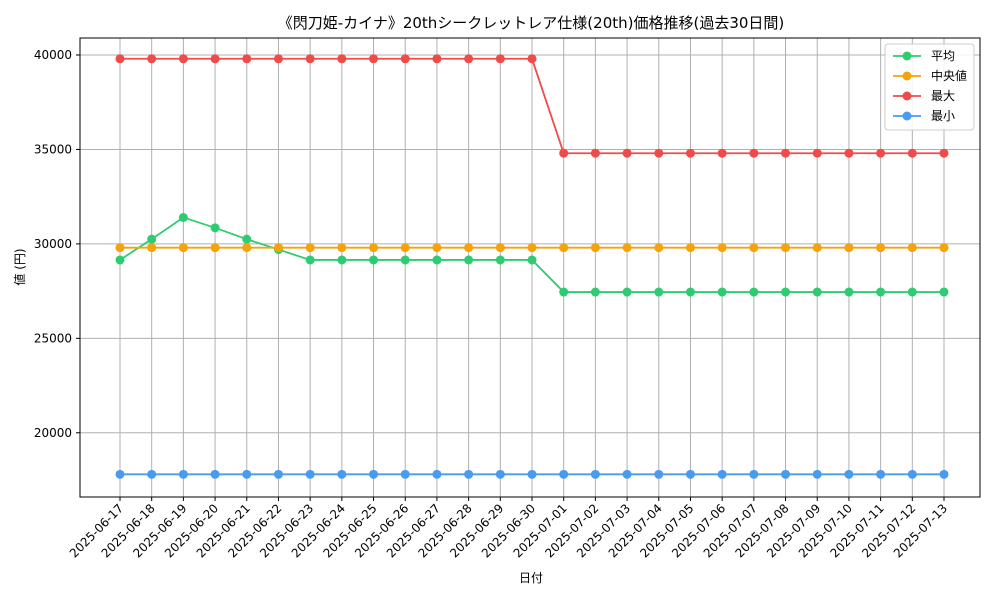 The image size is (1000, 600). Describe the element at coordinates (924, 96) in the screenshot. I see `legend-item: 最大` at that location.